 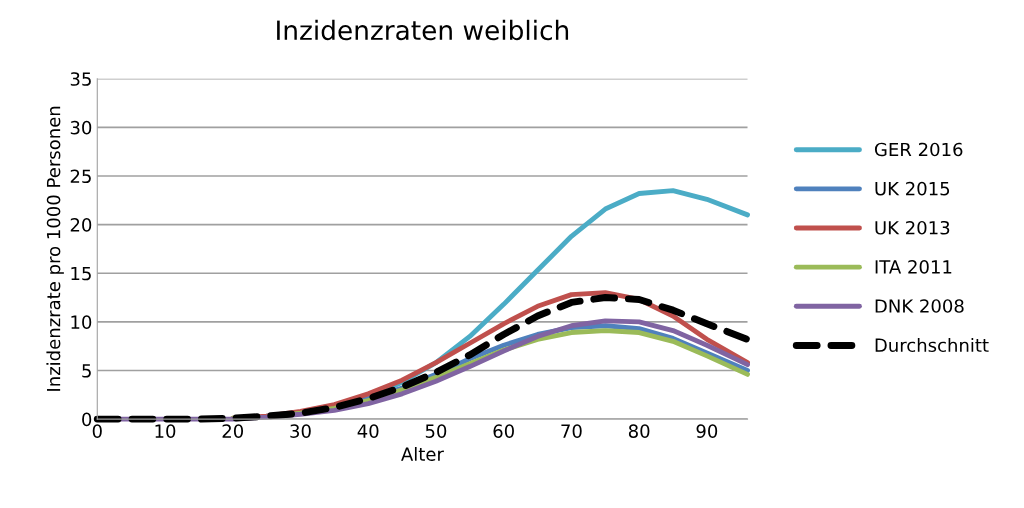 I want to click on y-tick-label: 30, so click(x=81, y=127).